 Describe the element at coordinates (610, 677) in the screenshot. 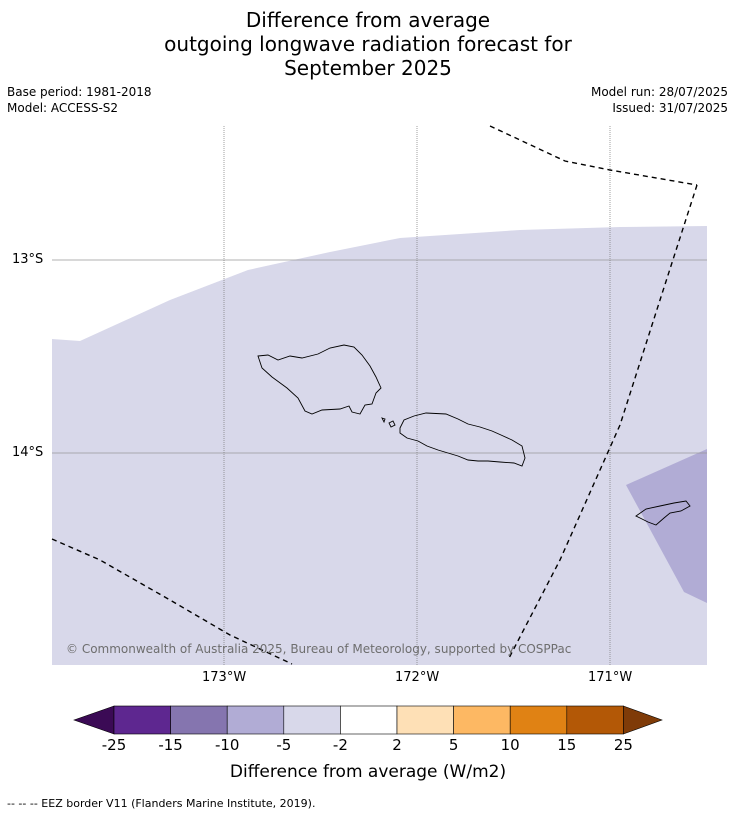

I see `lon-label-171w: 171°W` at that location.